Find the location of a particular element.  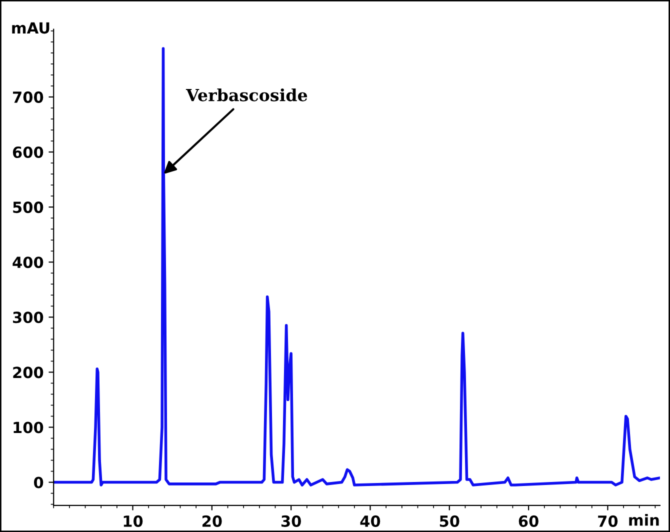

x-tick-label: 40 is located at coordinates (370, 521).